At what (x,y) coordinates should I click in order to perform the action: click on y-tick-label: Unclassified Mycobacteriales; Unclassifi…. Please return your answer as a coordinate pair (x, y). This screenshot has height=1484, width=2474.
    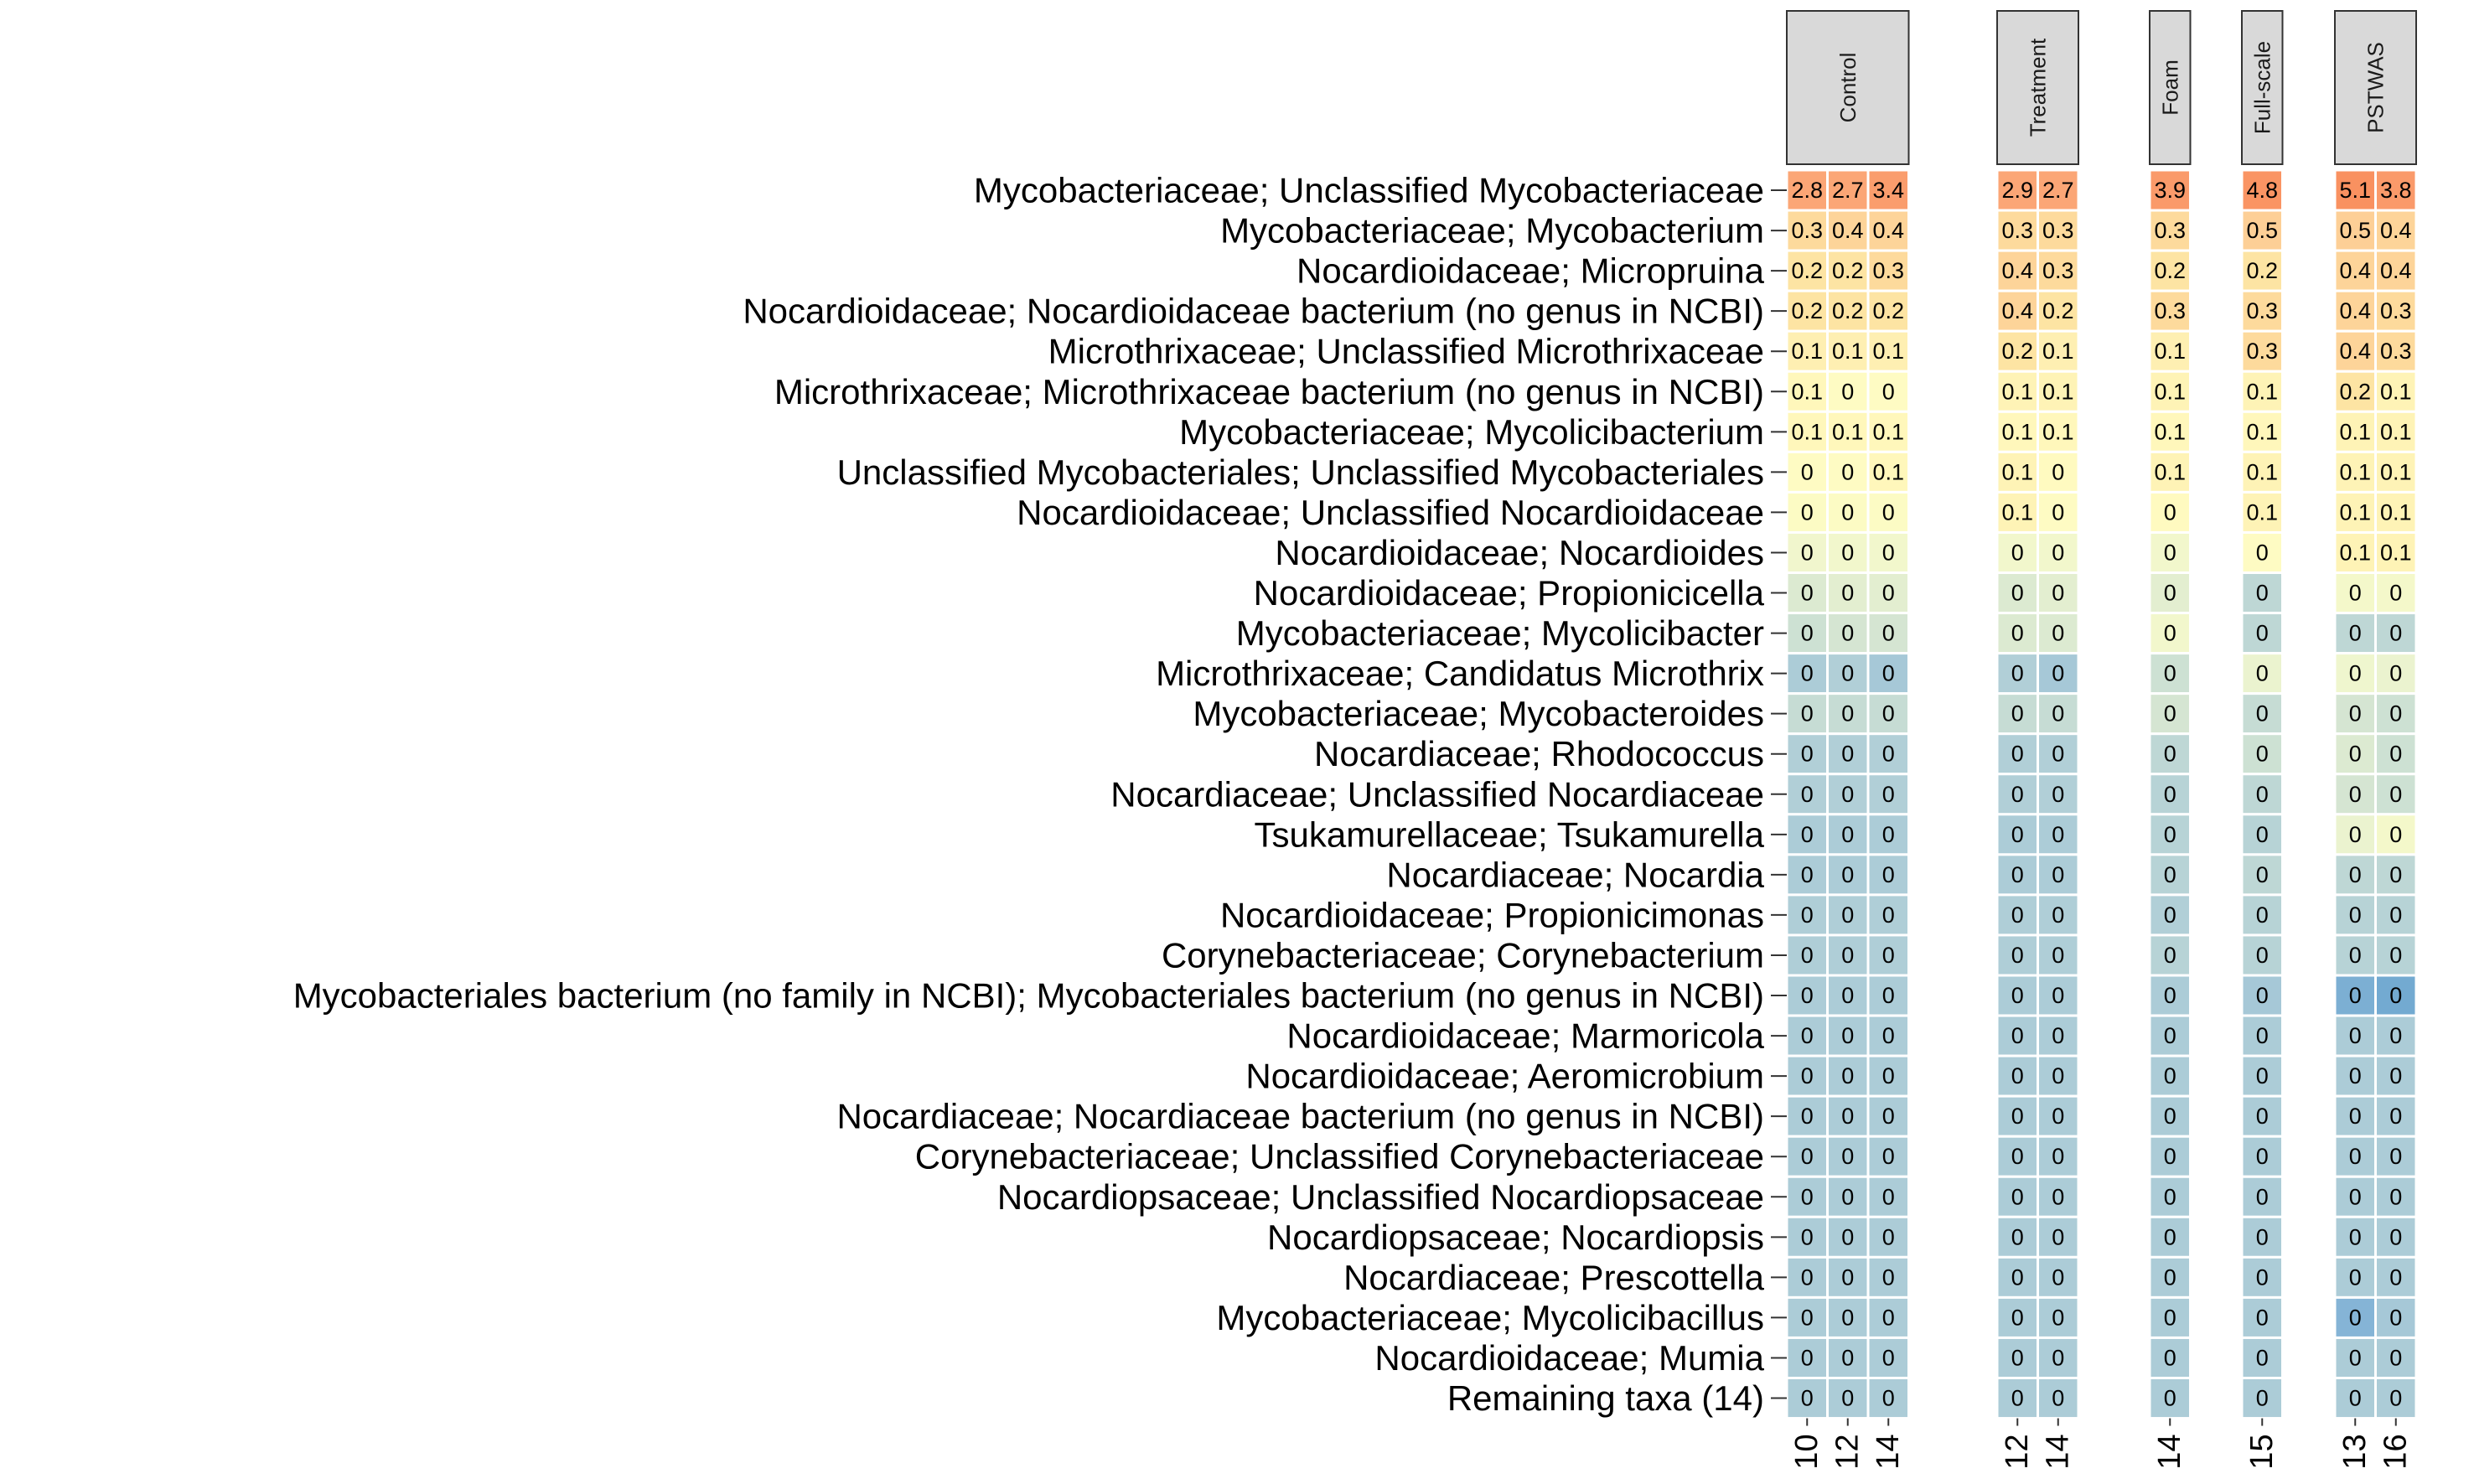
    Looking at the image, I should click on (1301, 472).